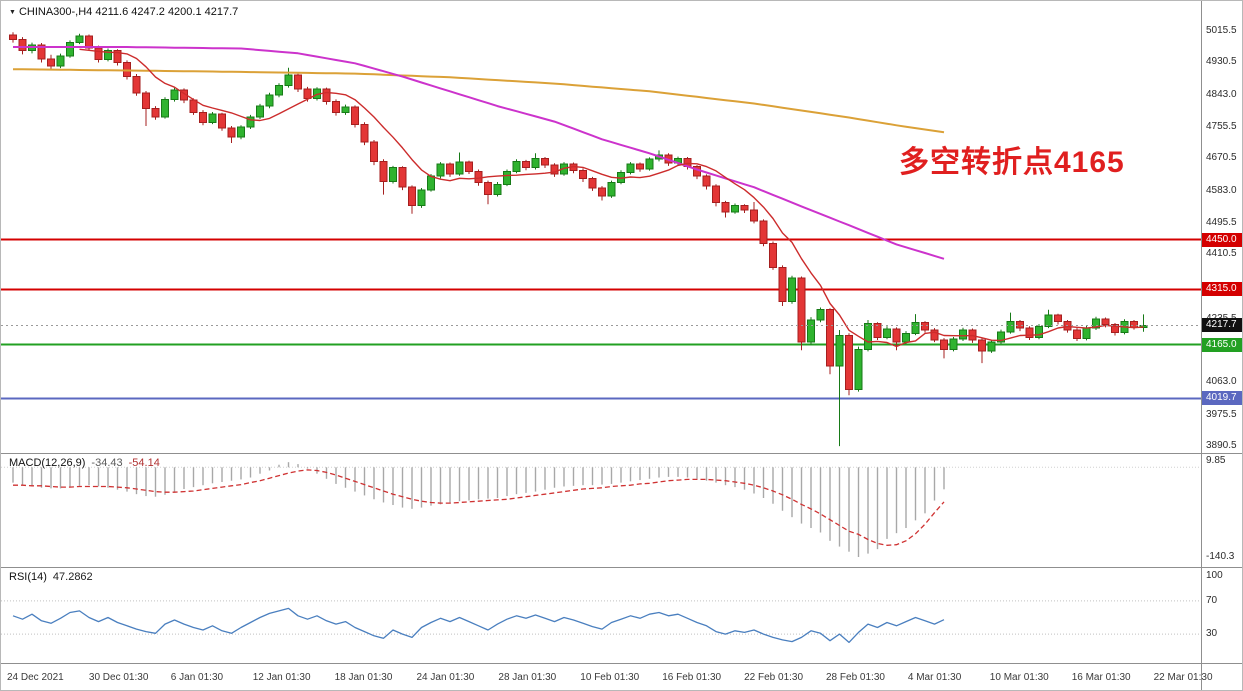 The width and height of the screenshot is (1243, 691). What do you see at coordinates (363, 677) in the screenshot?
I see `time-label: 18 Jan 01:30` at bounding box center [363, 677].